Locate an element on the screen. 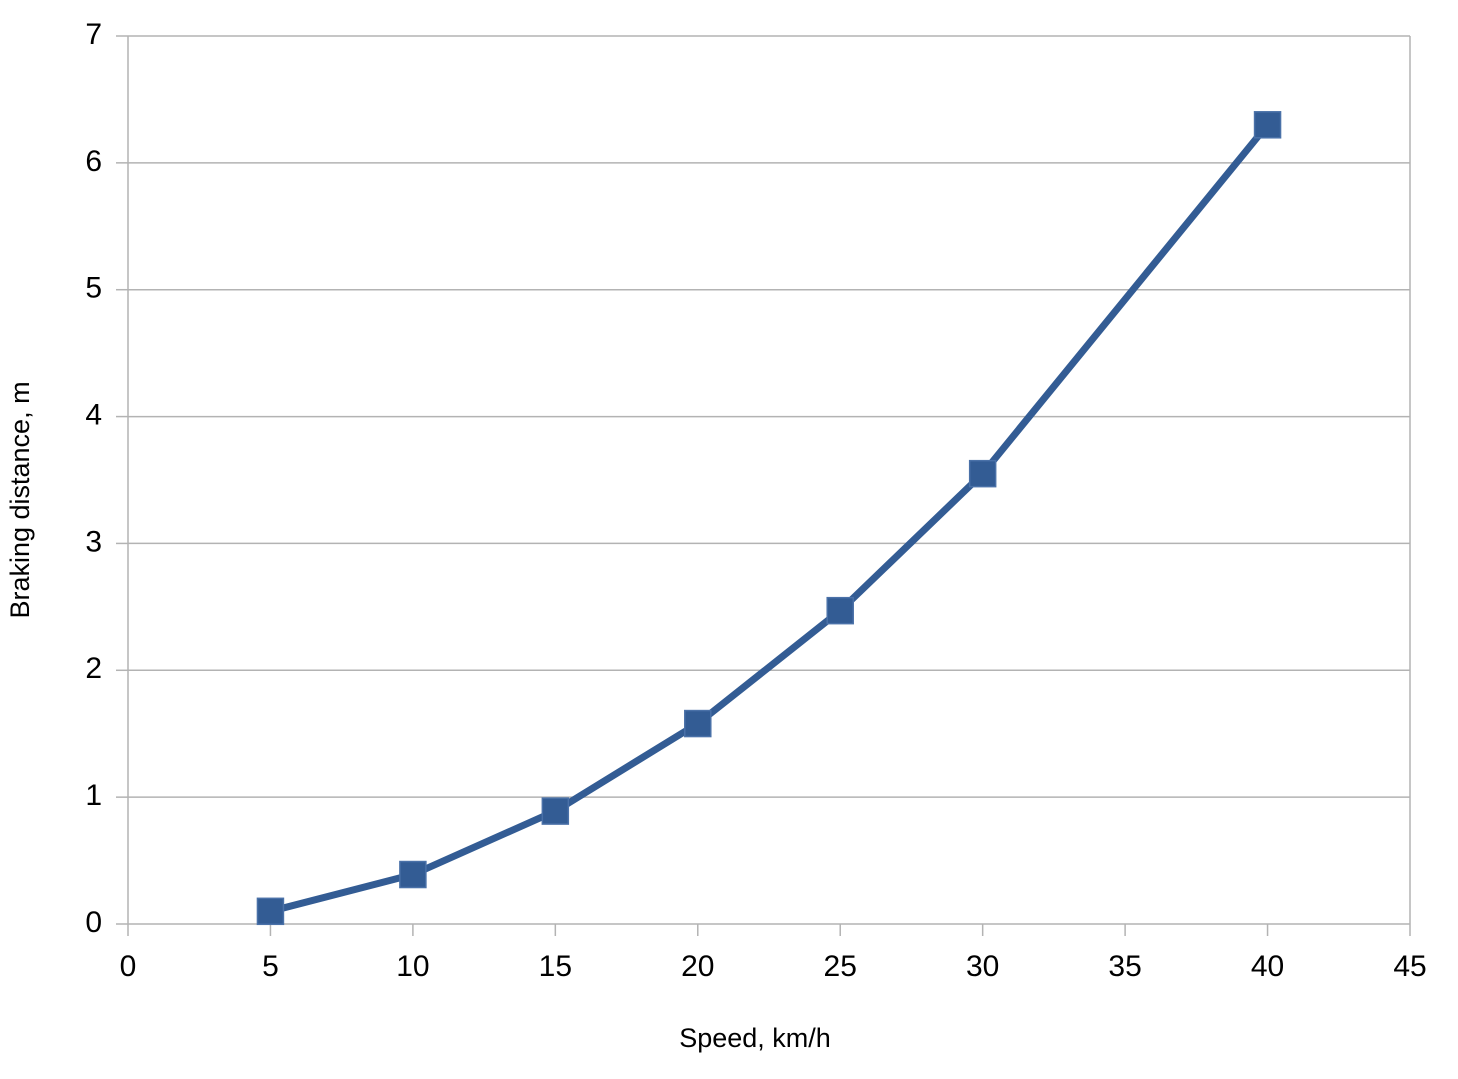 This screenshot has height=1079, width=1458. y-tick-label: 0 is located at coordinates (93, 922).